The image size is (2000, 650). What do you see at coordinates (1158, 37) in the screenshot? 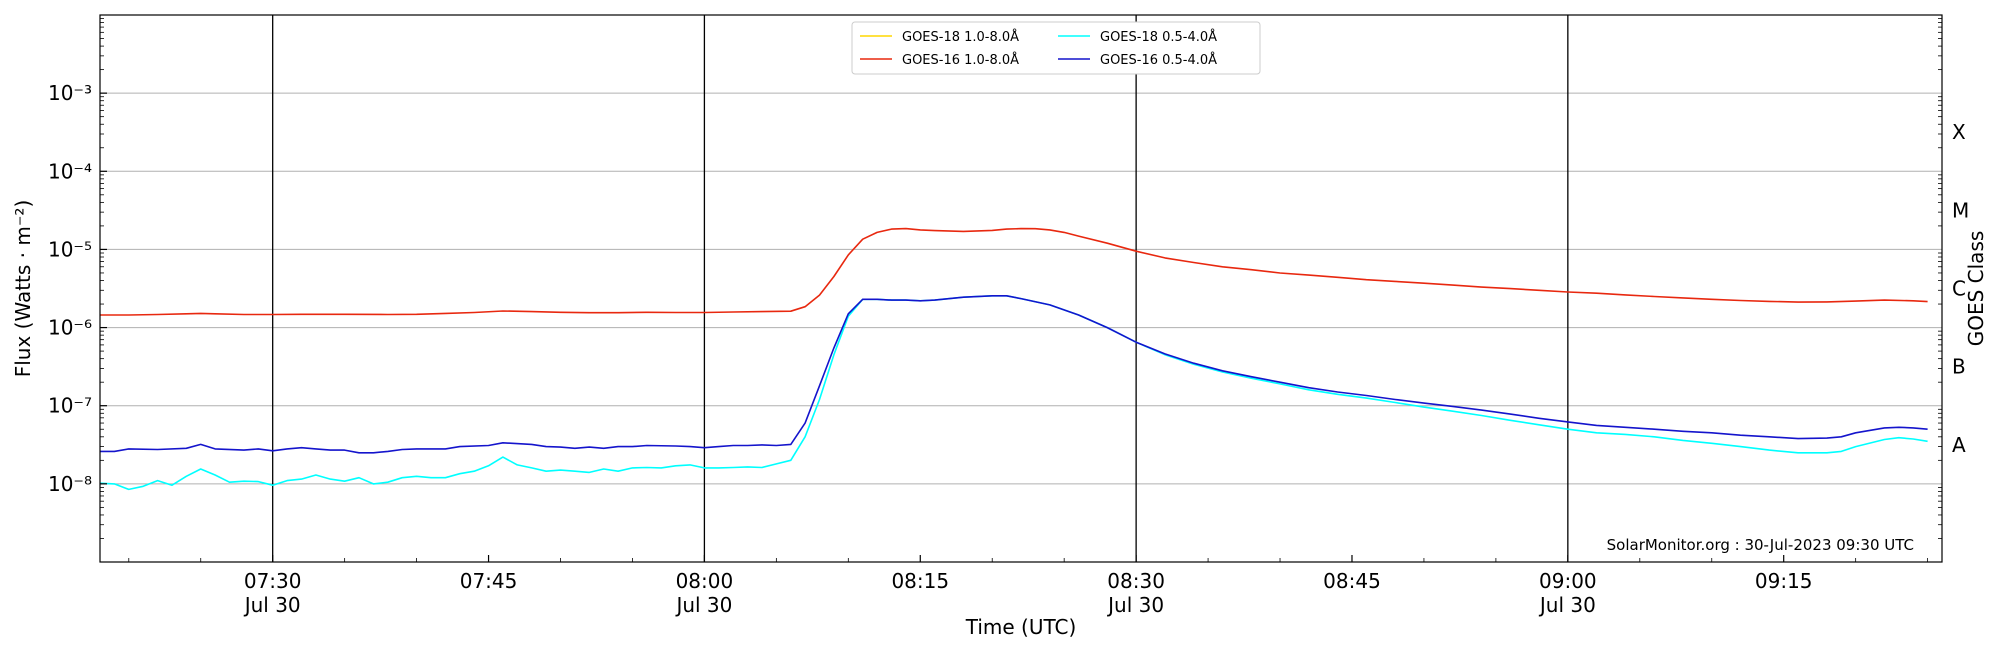
I see `legend-label-3: GOES-18 0.5-4.0Å` at bounding box center [1158, 37].